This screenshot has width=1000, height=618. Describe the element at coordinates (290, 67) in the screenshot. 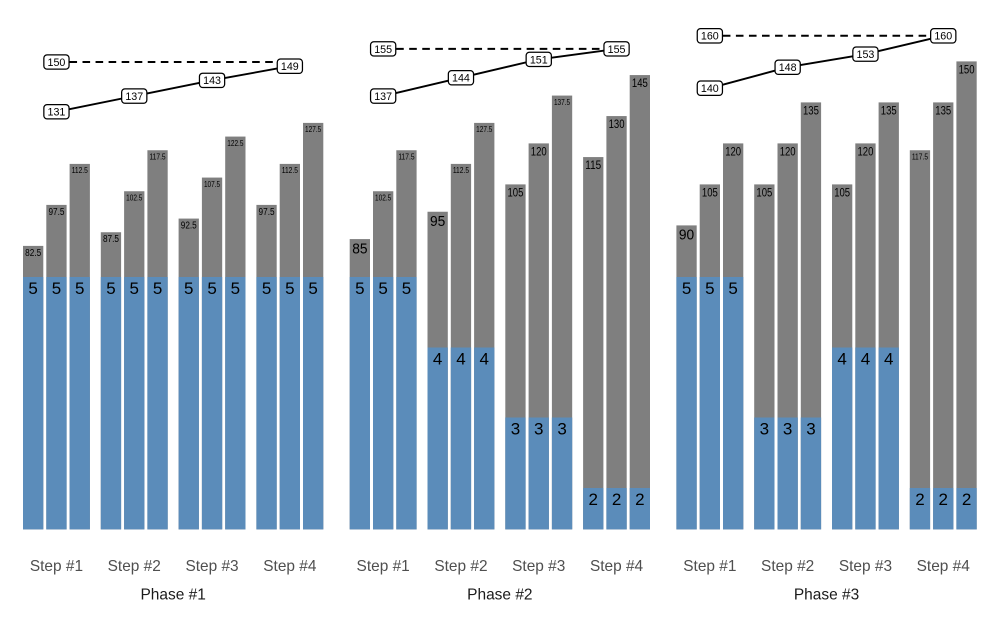

I see `svg-text: 149` at that location.